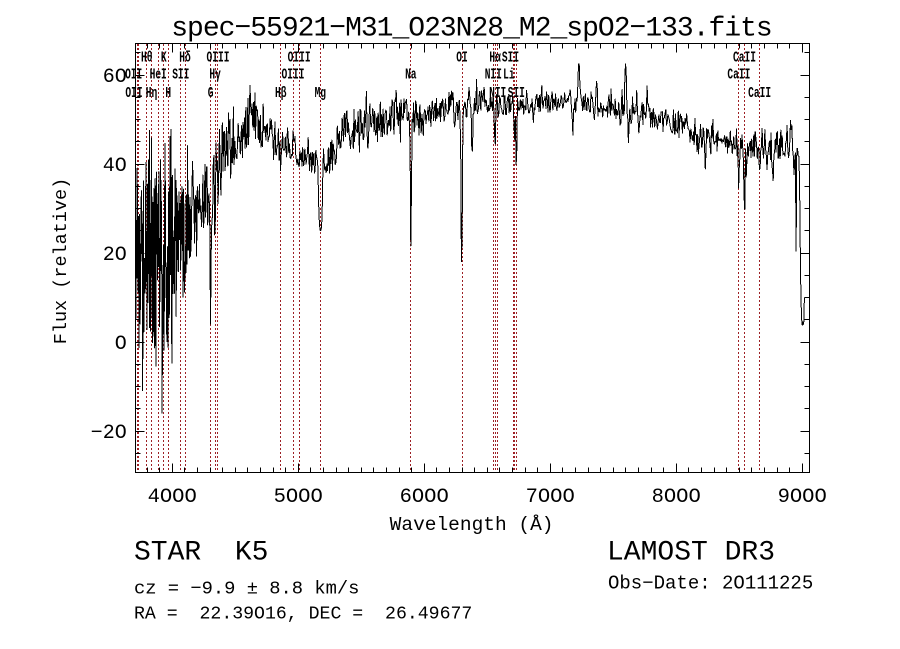 Image resolution: width=900 pixels, height=649 pixels. Describe the element at coordinates (802, 497) in the screenshot. I see `svg-text: 9OOO` at that location.